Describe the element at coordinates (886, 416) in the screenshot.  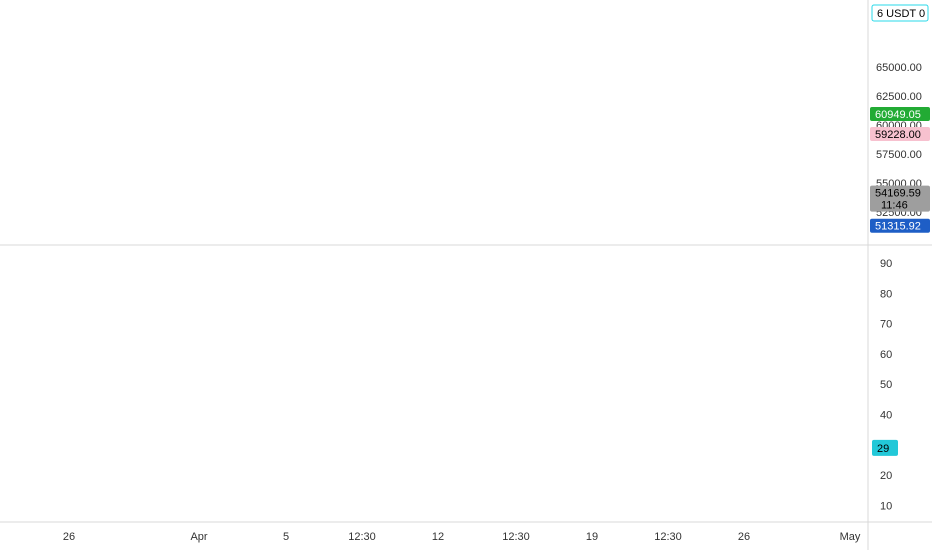
I see `rsi-tick-label: 40` at that location.